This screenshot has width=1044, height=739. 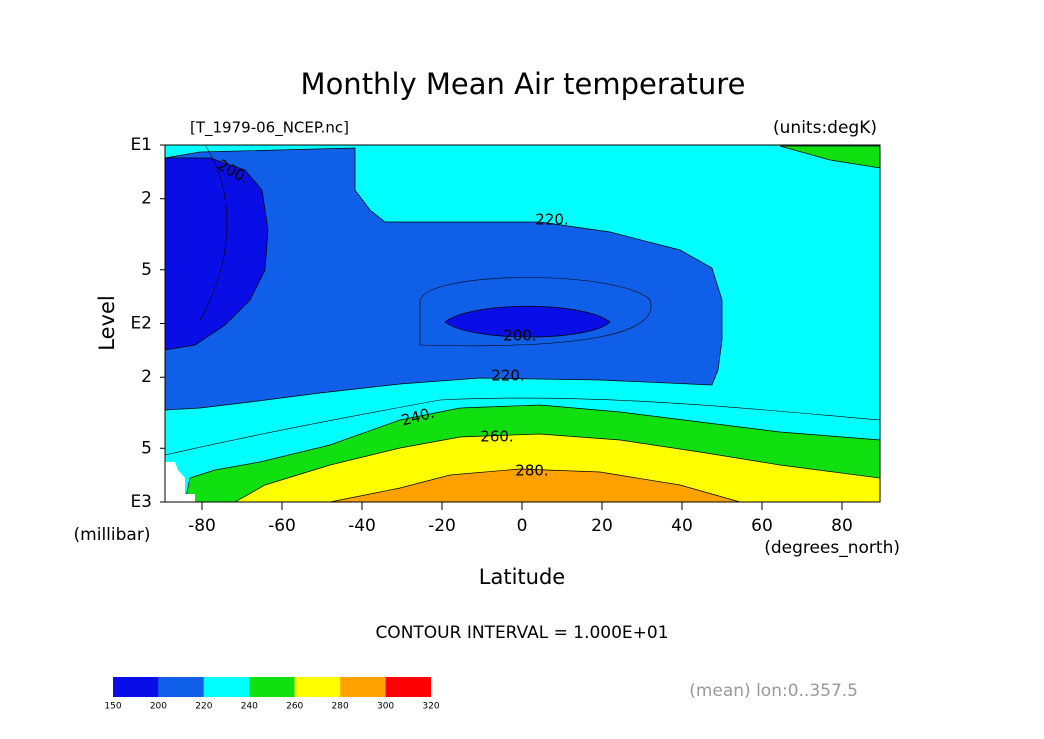 What do you see at coordinates (442, 526) in the screenshot?
I see `x-tick-label: -20` at bounding box center [442, 526].